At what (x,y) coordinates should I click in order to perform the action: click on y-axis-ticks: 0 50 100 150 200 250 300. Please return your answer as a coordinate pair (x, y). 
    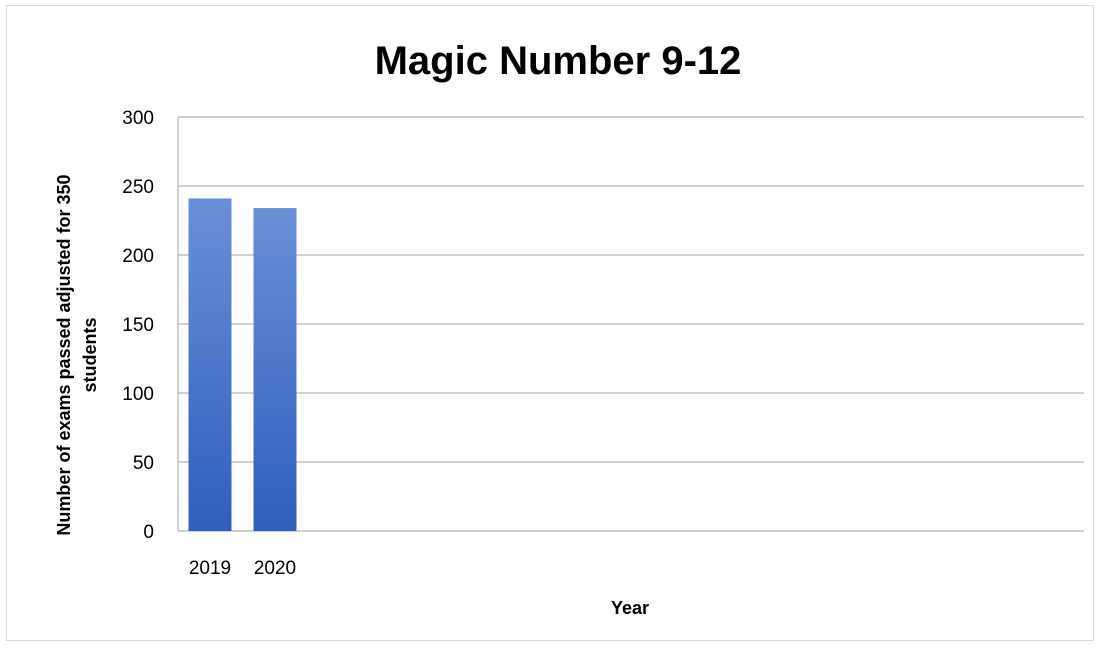
    Looking at the image, I should click on (138, 325).